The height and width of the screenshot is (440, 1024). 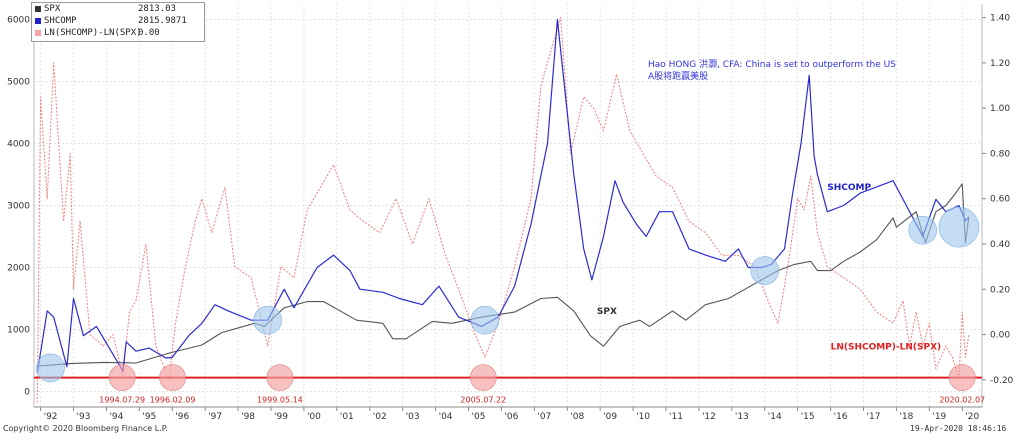 I want to click on trough-date-label: 2020.02.07, so click(x=962, y=400).